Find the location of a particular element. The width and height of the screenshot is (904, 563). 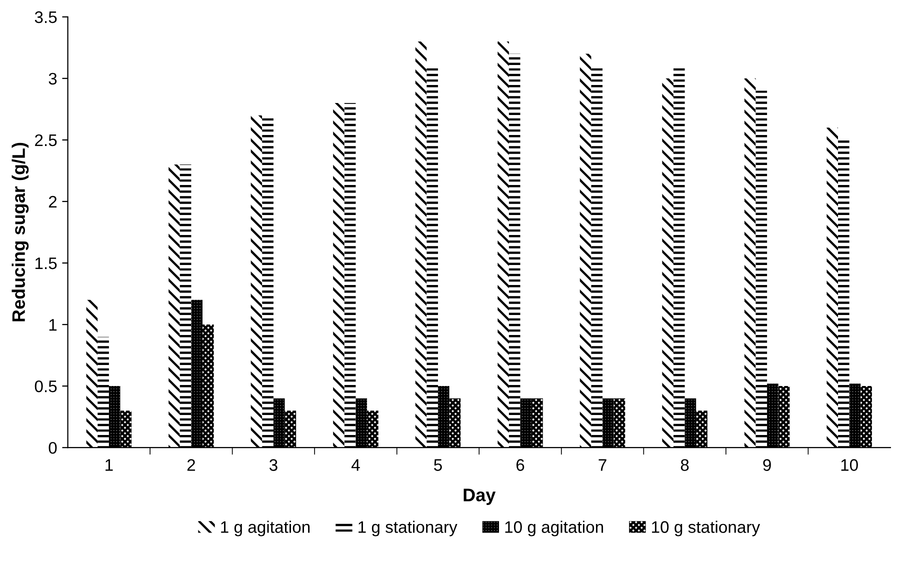

x-tick-label: 8 is located at coordinates (684, 465).